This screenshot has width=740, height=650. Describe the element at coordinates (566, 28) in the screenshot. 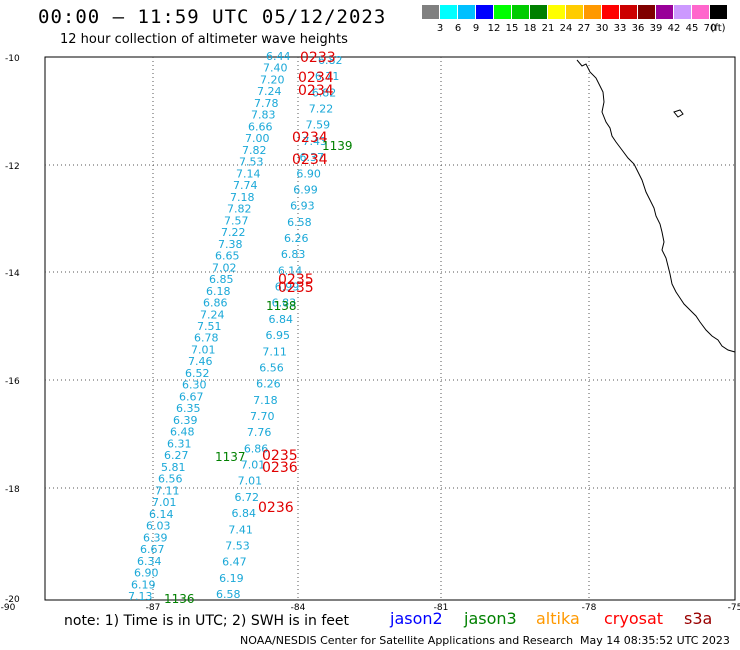

I see `legend-level-label: 24` at that location.